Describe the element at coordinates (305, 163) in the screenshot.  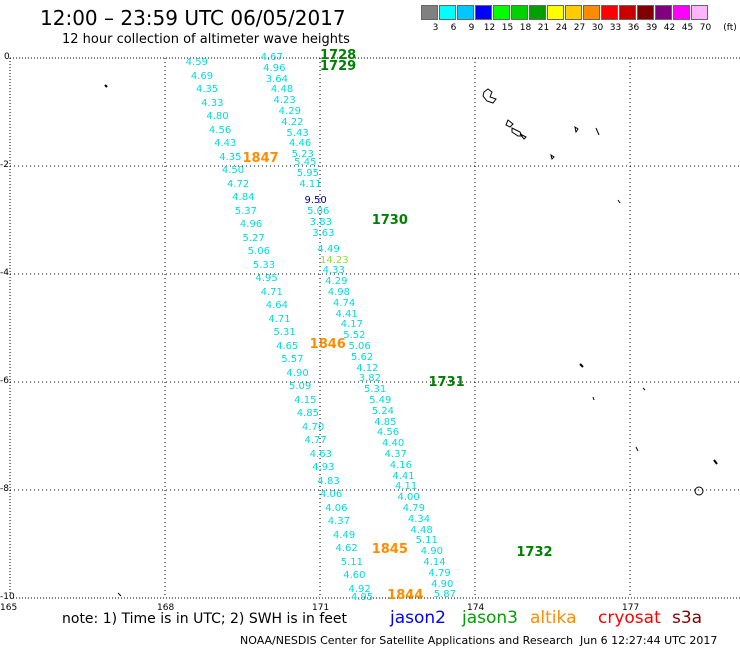
I see `swh-value: 5.45` at that location.